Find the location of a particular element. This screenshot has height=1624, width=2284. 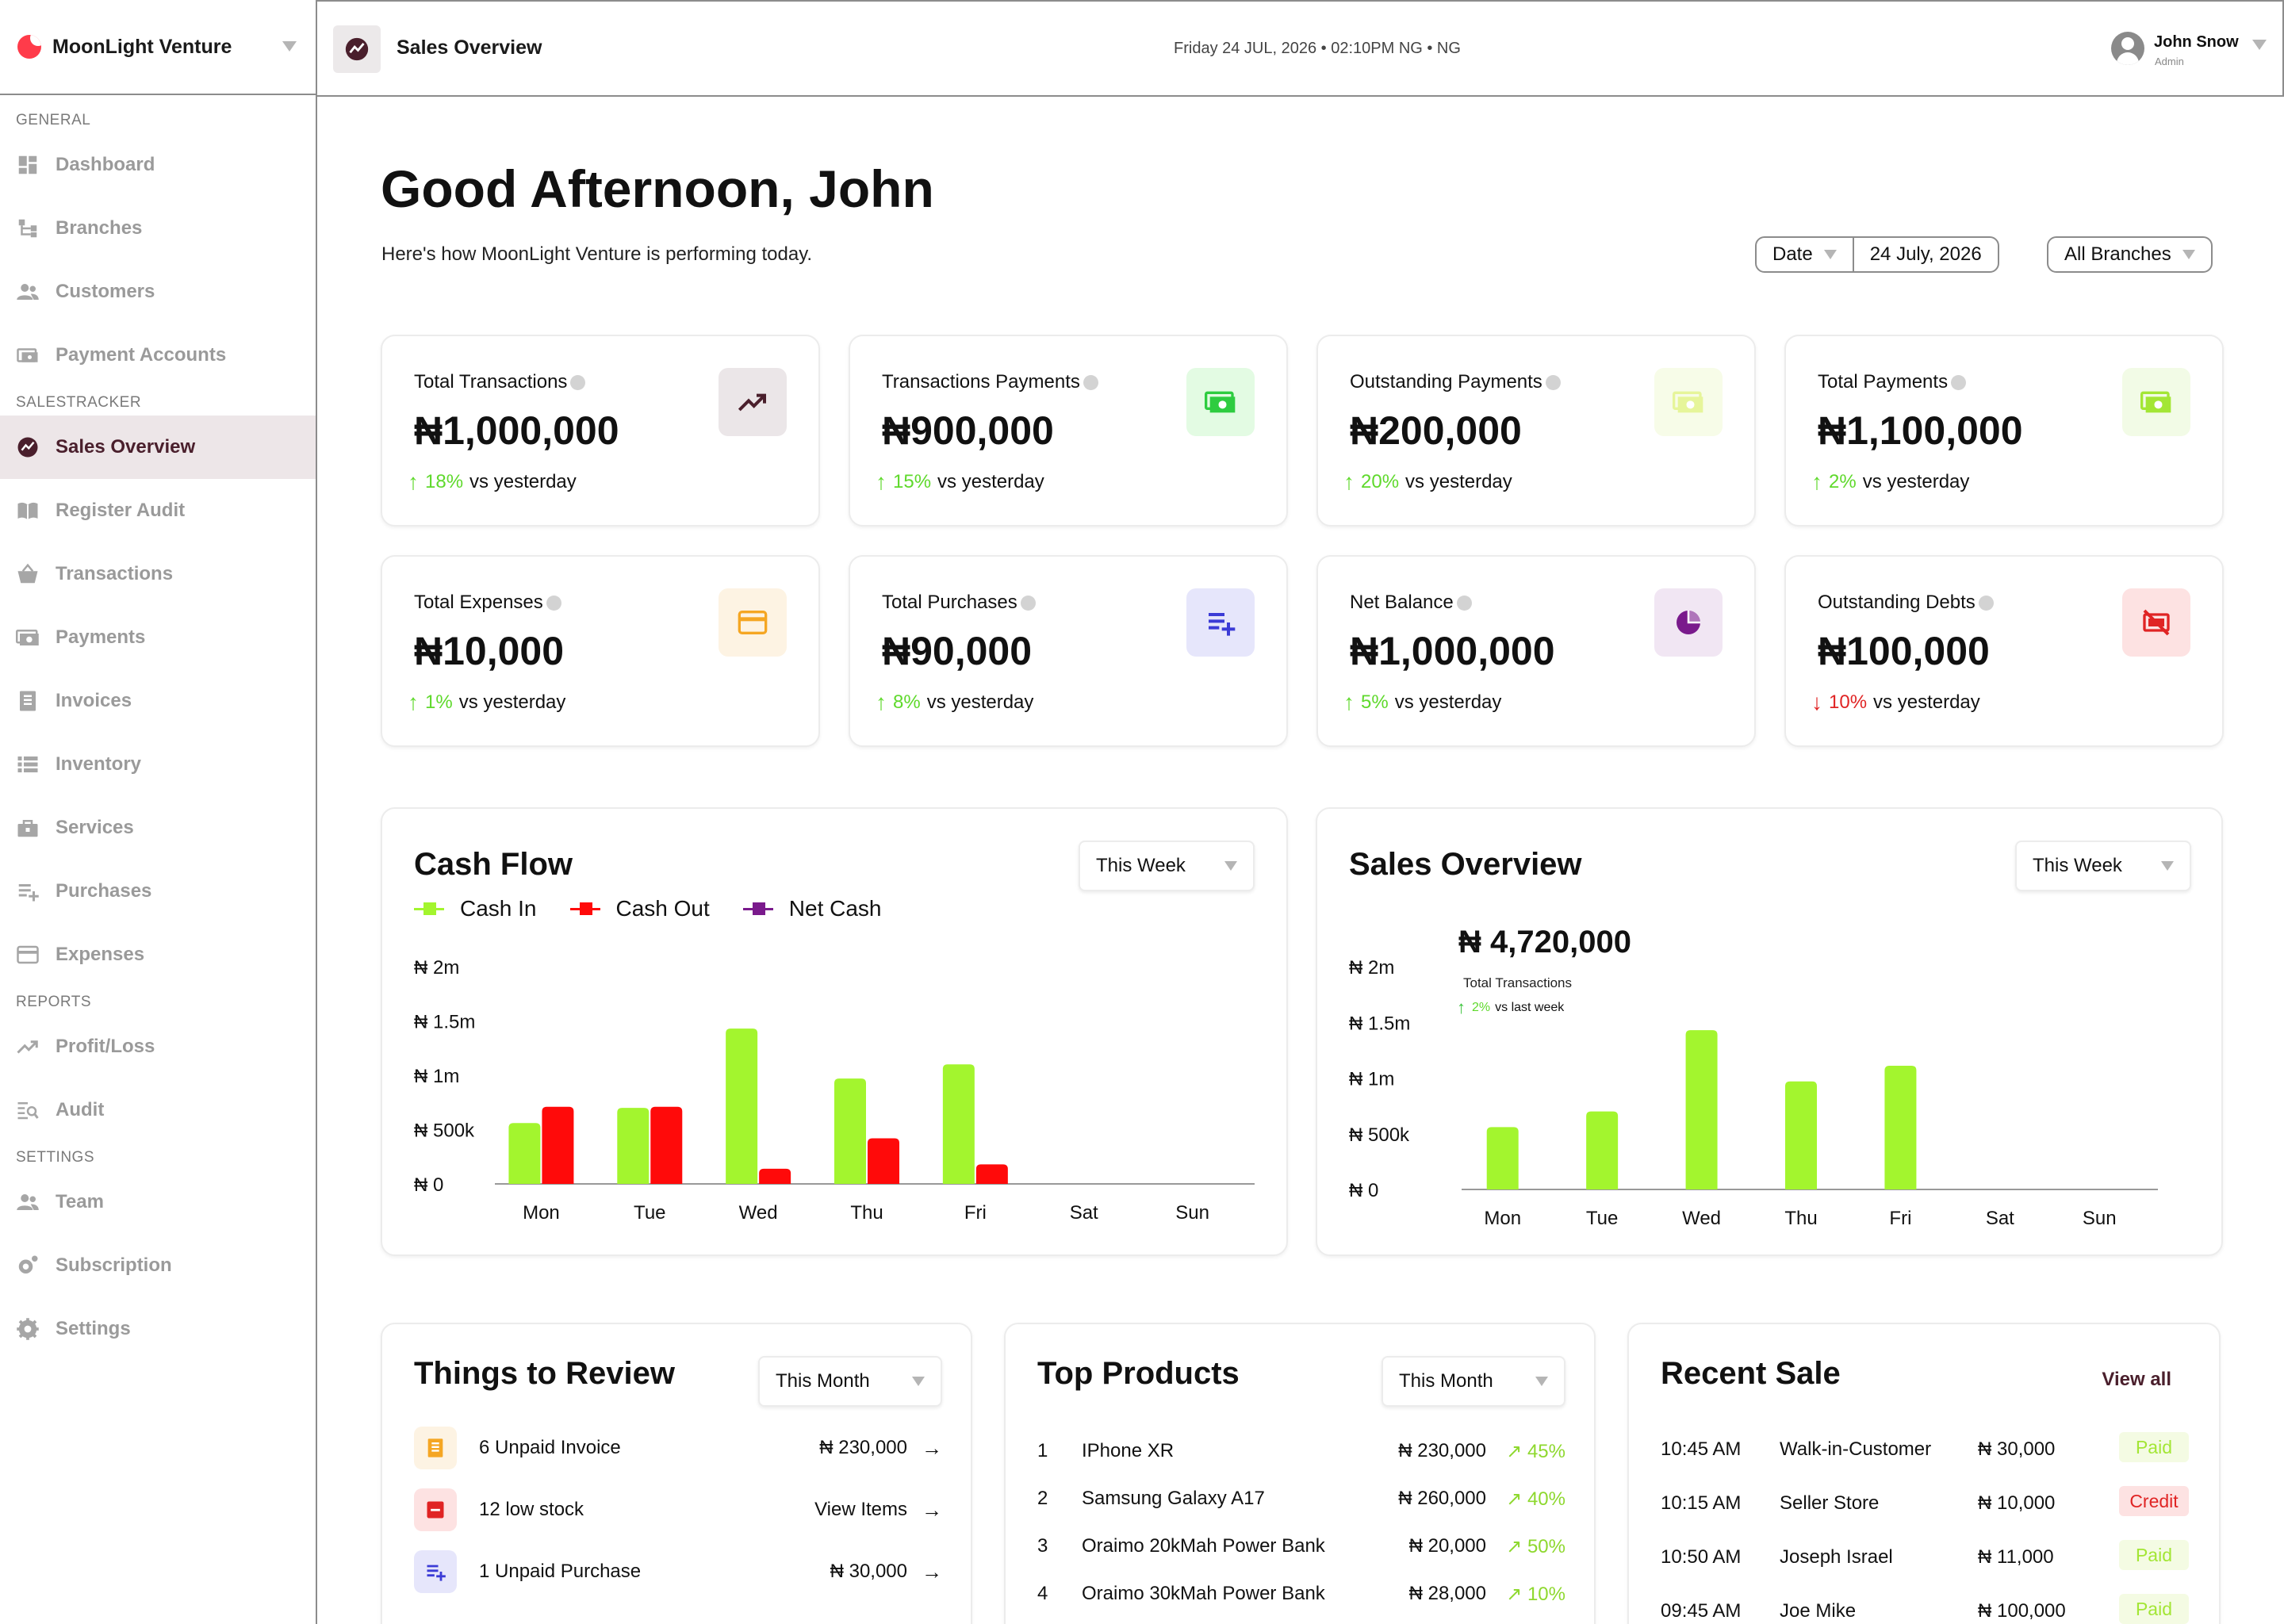

kpi-change: ↑ 2% vs yesterday is located at coordinates (1890, 482).